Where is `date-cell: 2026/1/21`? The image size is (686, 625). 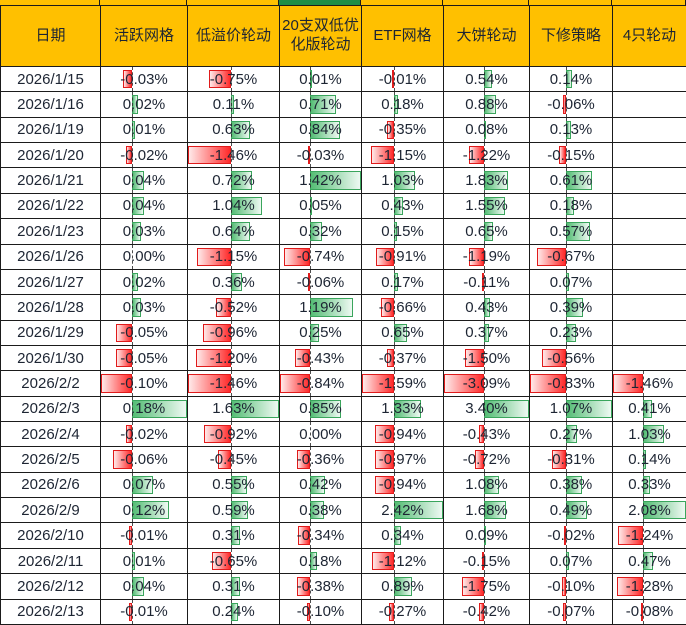 date-cell: 2026/1/21 is located at coordinates (50, 180).